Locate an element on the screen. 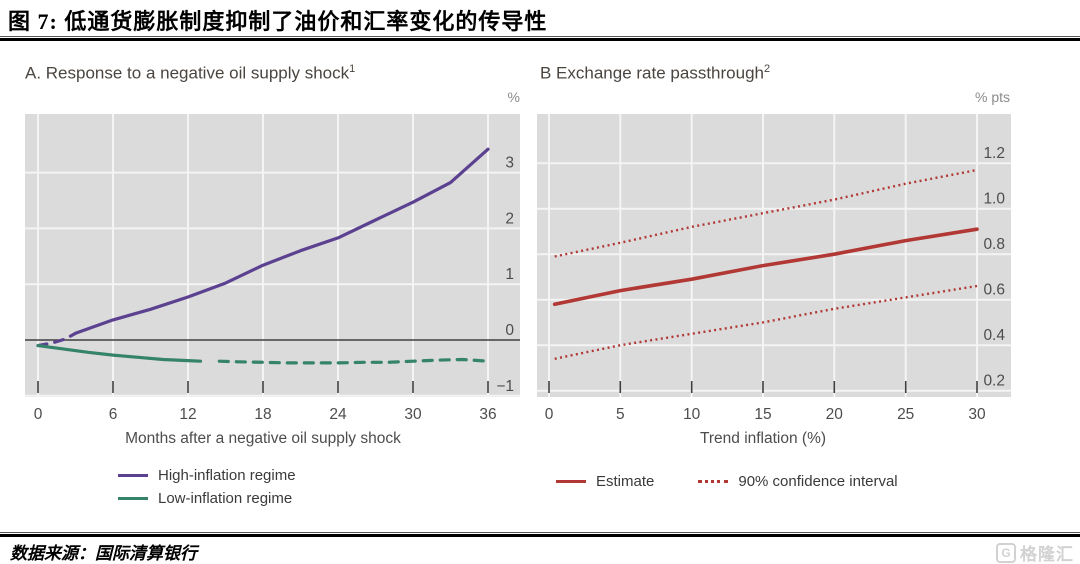  panel-b-unit-label: % pts is located at coordinates (992, 97).